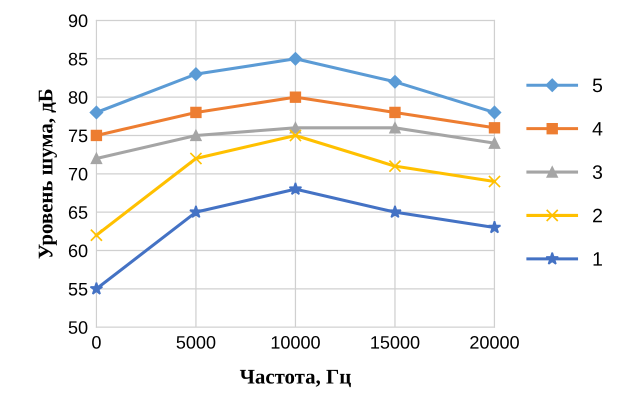  Describe the element at coordinates (395, 342) in the screenshot. I see `x-tick-label: 15000` at that location.